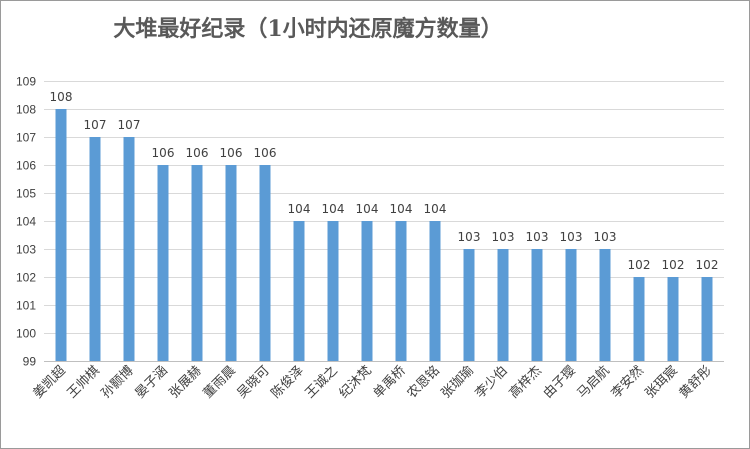 This screenshot has width=750, height=449. Describe the element at coordinates (26, 306) in the screenshot. I see `y-tick-label: 101` at that location.